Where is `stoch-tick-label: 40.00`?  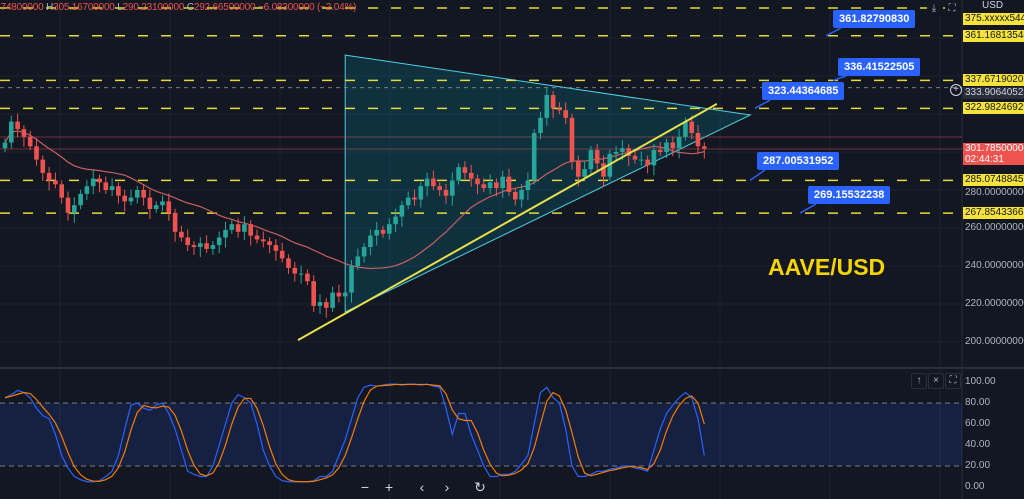 stoch-tick-label: 40.00 is located at coordinates (978, 444).